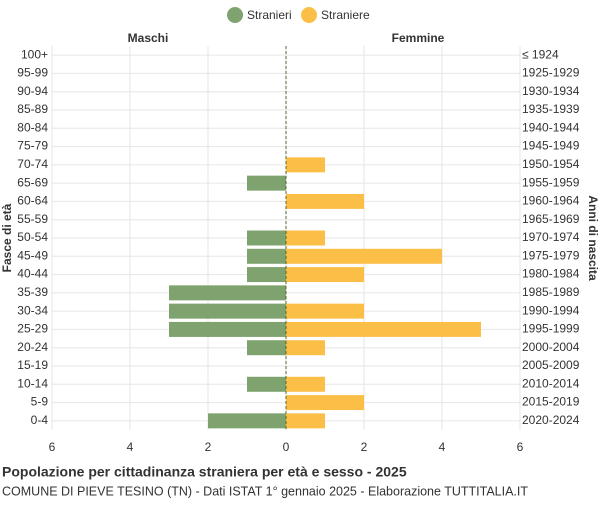 The height and width of the screenshot is (505, 600). I want to click on y2-axis-title: Anni di nascita, so click(593, 238).